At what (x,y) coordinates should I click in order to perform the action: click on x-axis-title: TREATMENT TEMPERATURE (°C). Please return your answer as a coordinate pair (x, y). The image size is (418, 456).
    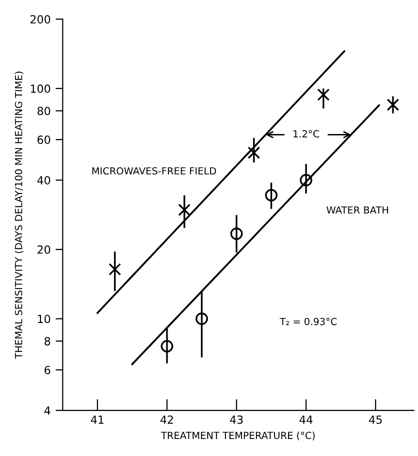
    Looking at the image, I should click on (237, 436).